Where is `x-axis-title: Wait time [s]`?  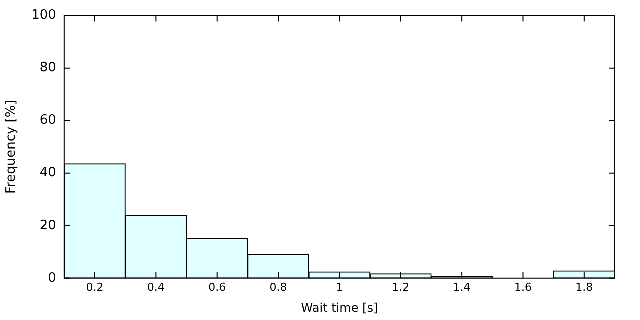
x-axis-title: Wait time [s] is located at coordinates (339, 307).